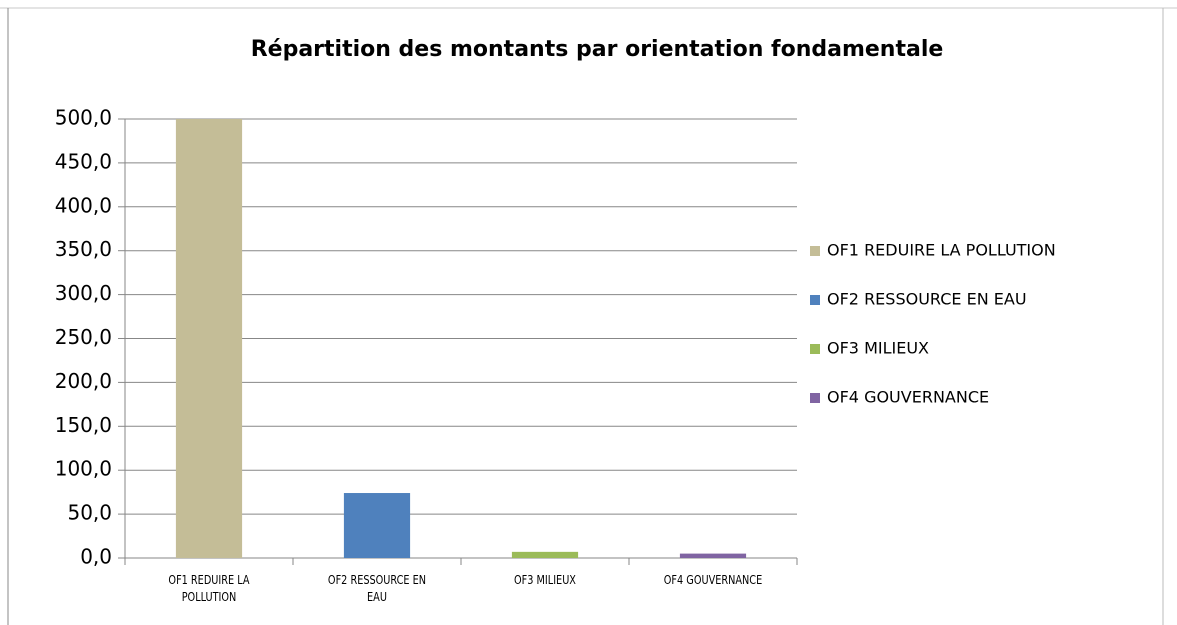 The width and height of the screenshot is (1177, 625). I want to click on y-tick-label: 150,0, so click(83, 425).